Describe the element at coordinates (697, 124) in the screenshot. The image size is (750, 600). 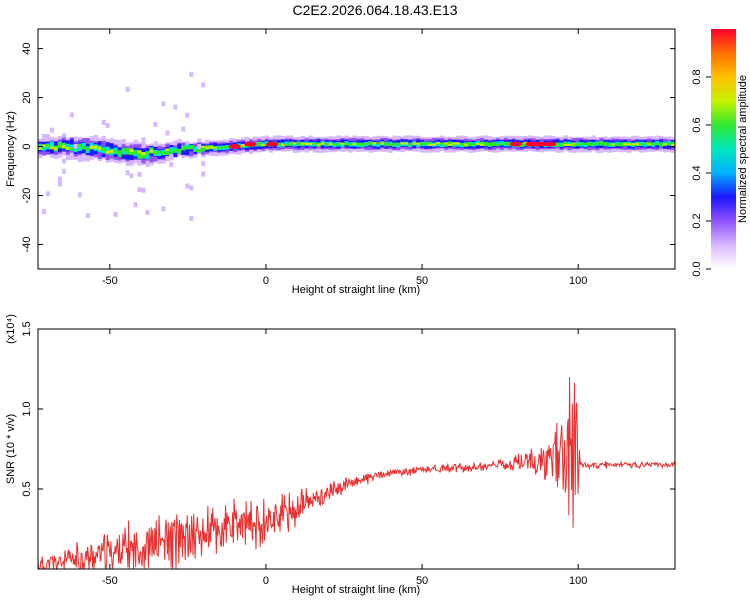
I see `colorbar-tick-label: 0.6` at that location.